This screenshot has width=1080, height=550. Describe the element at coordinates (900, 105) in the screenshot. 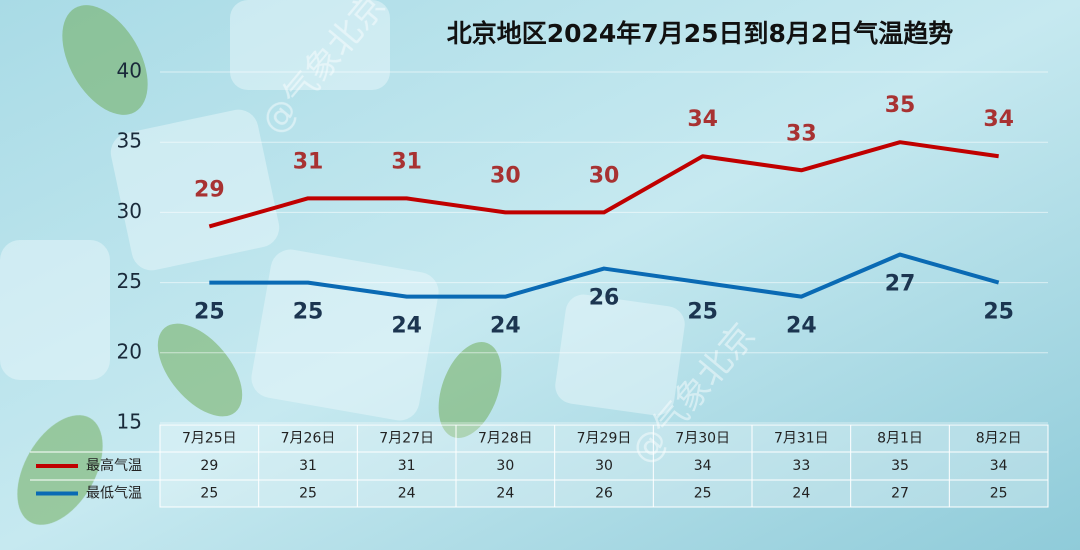

I see `data-label: 35` at that location.